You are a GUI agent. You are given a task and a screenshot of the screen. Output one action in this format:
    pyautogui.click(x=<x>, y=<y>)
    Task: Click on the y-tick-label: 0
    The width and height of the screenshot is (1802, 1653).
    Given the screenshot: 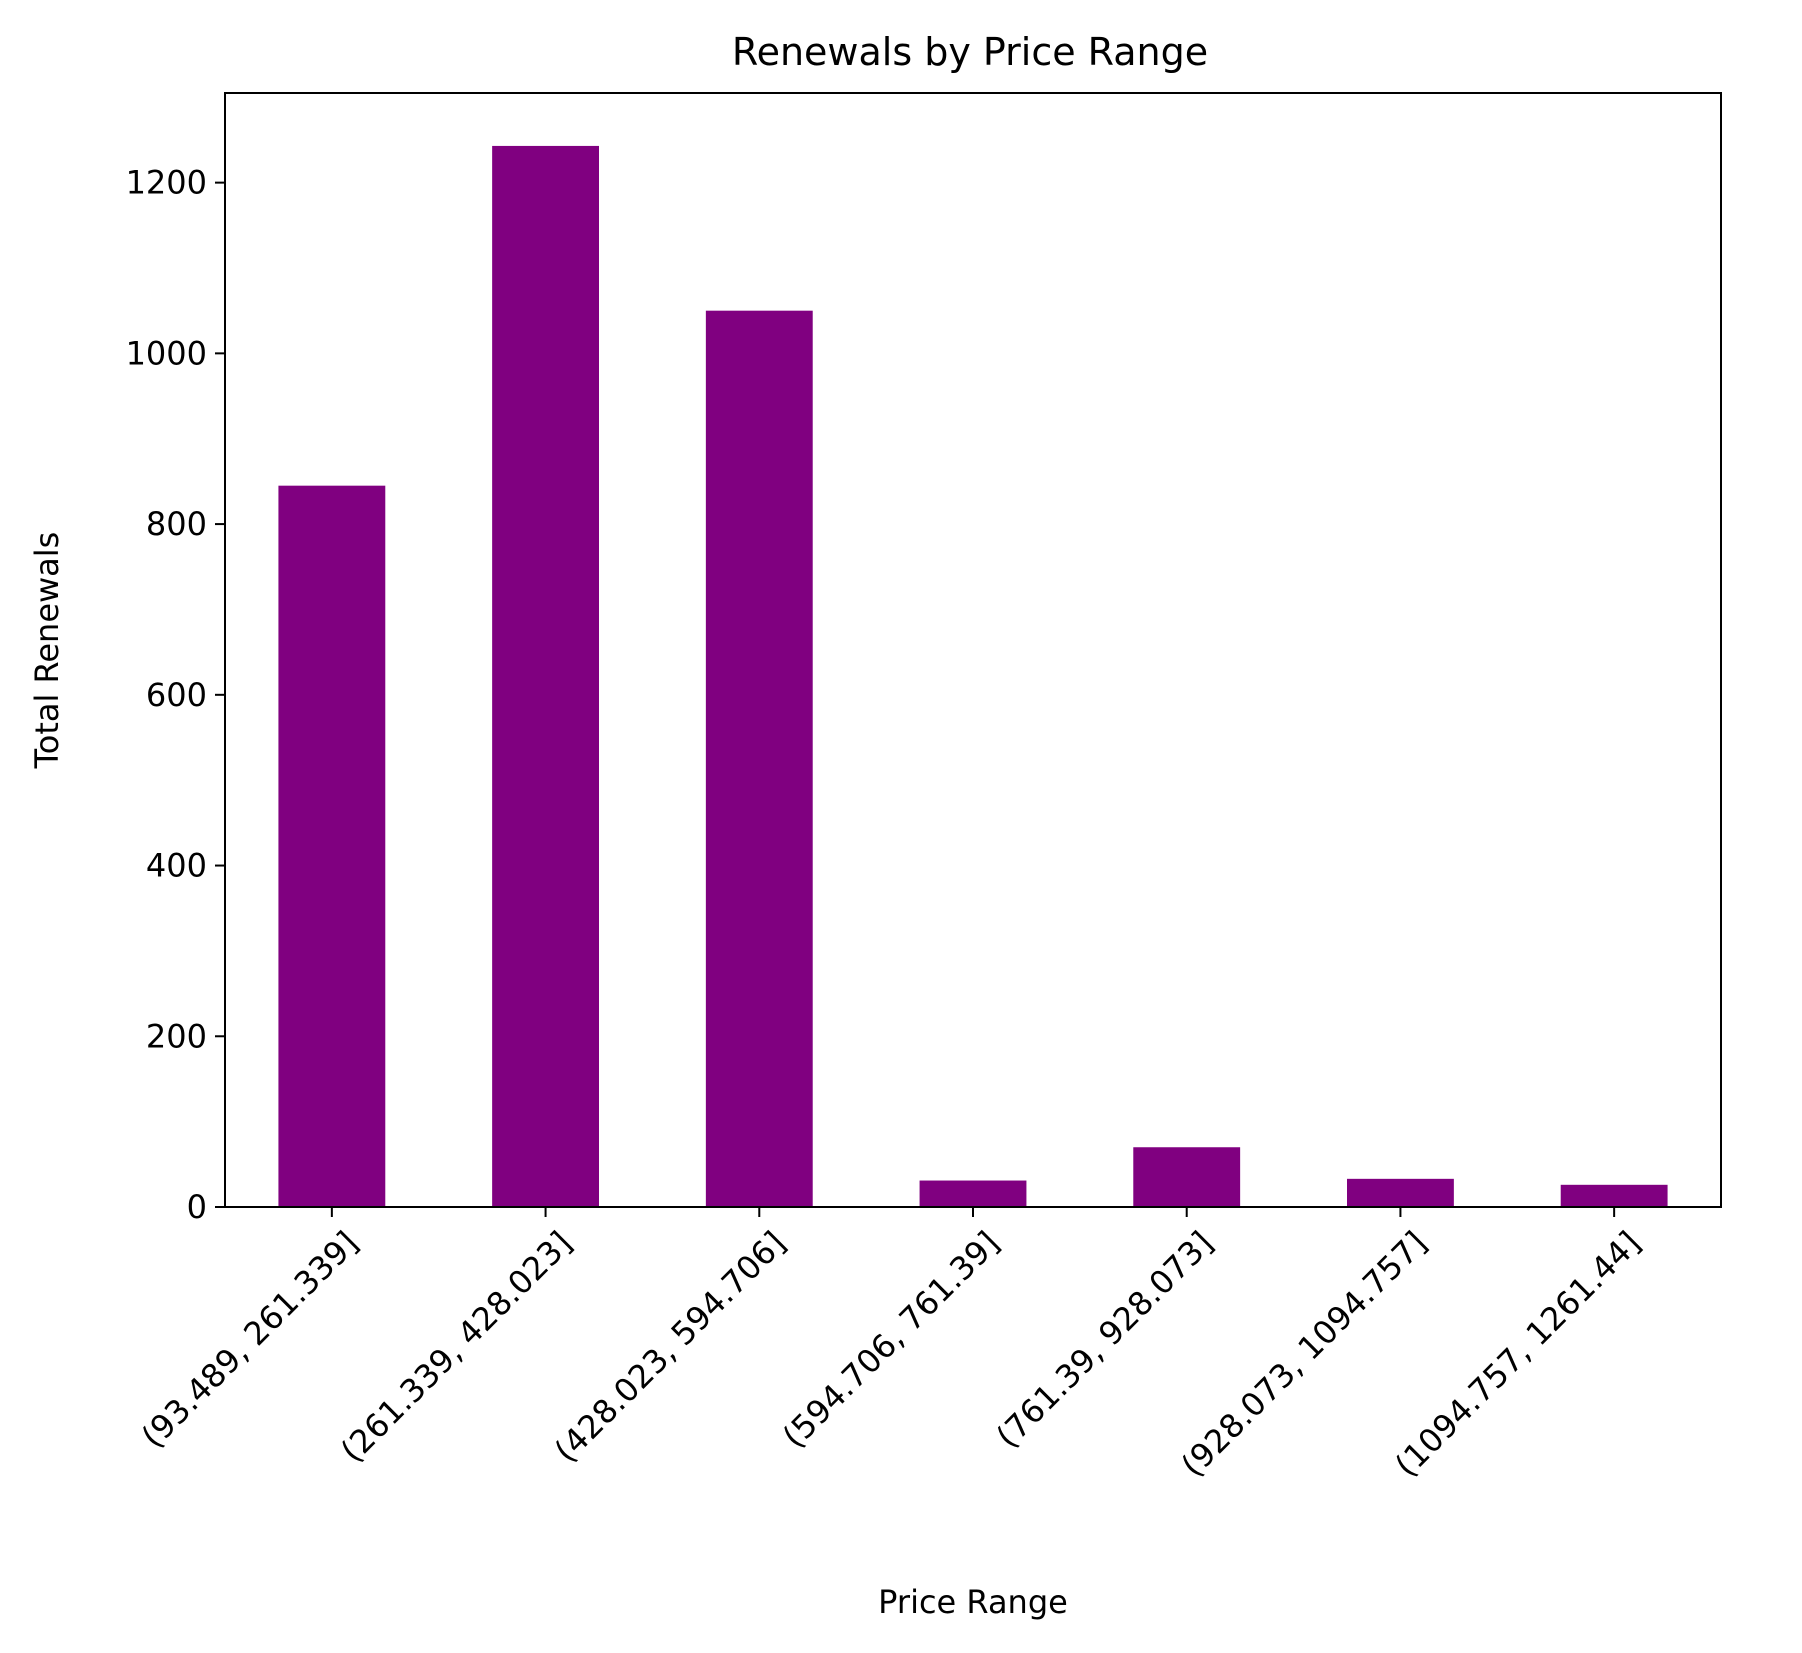 What is the action you would take?
    pyautogui.click(x=197, y=1207)
    